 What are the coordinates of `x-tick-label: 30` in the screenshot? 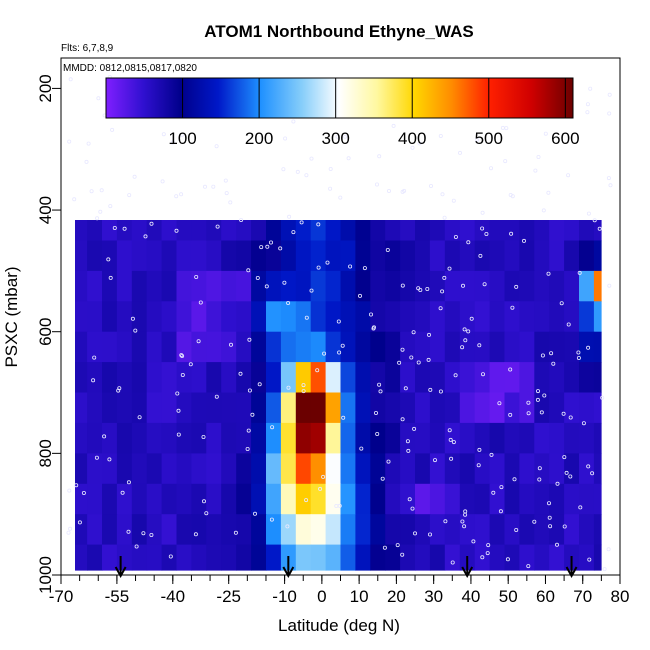 It's located at (433, 596).